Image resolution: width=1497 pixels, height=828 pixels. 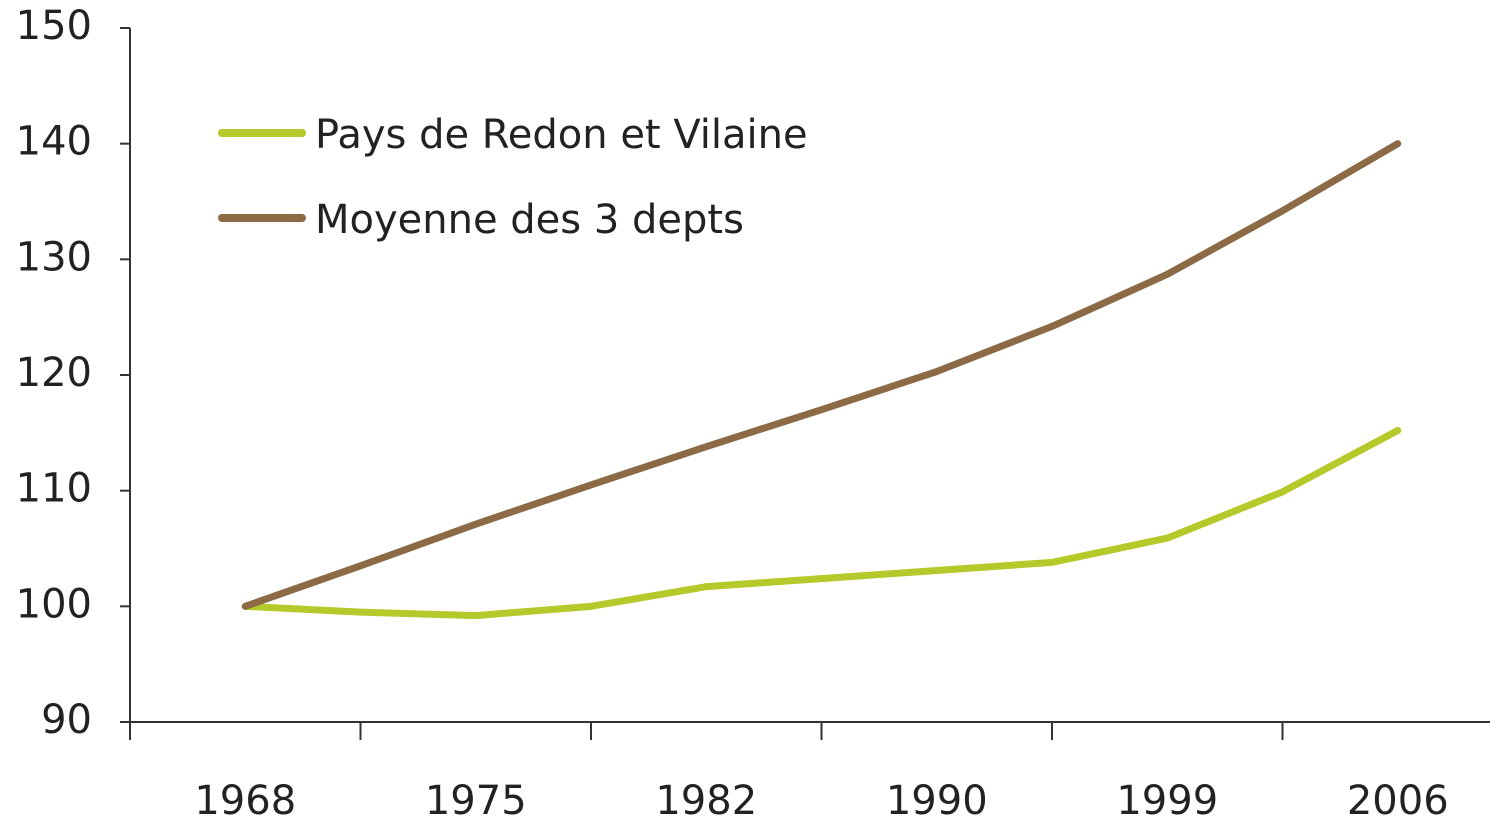 I want to click on y-tick-label: 130, so click(x=54, y=257).